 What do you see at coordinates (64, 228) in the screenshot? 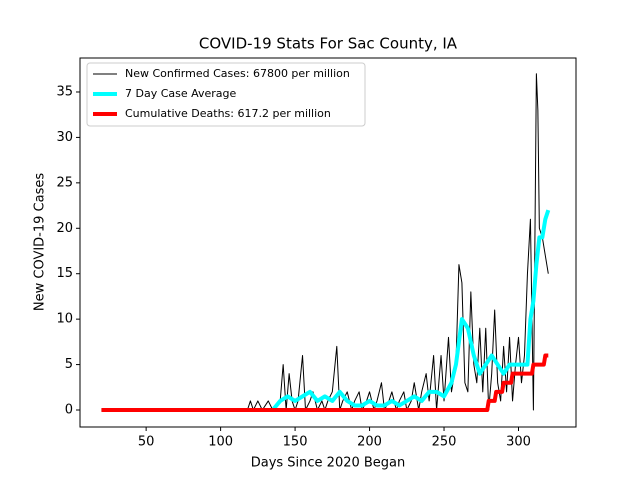
I see `y-tick-label: 20` at bounding box center [64, 228].